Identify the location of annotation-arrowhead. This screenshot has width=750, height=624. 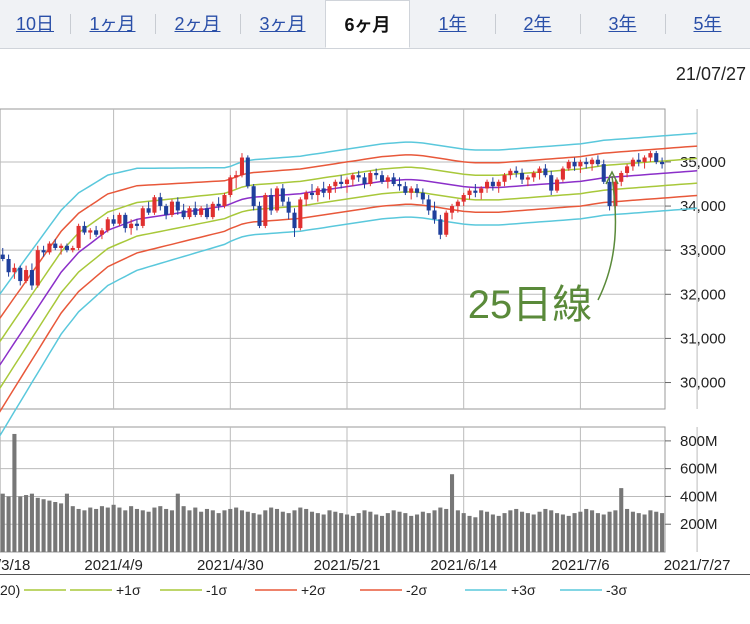
(612, 177).